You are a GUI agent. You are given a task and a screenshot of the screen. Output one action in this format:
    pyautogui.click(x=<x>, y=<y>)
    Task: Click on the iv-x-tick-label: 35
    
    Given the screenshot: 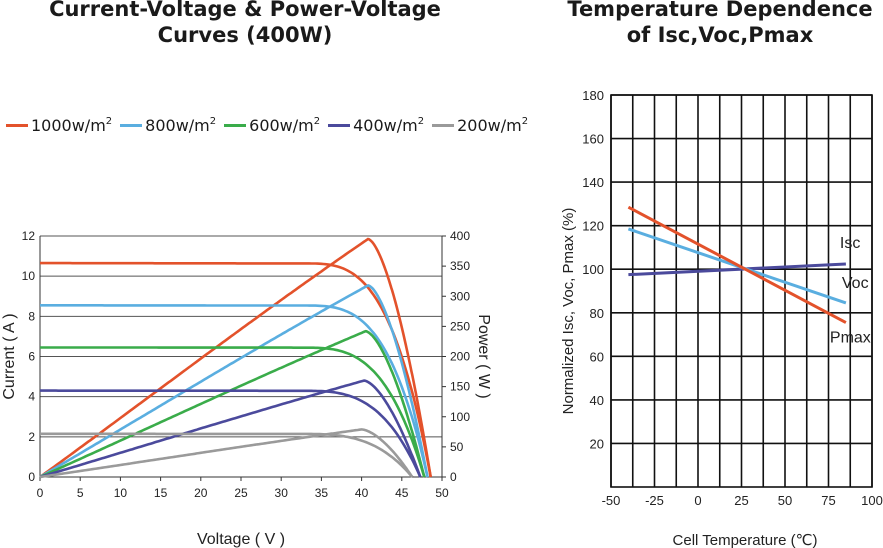 What is the action you would take?
    pyautogui.click(x=322, y=493)
    